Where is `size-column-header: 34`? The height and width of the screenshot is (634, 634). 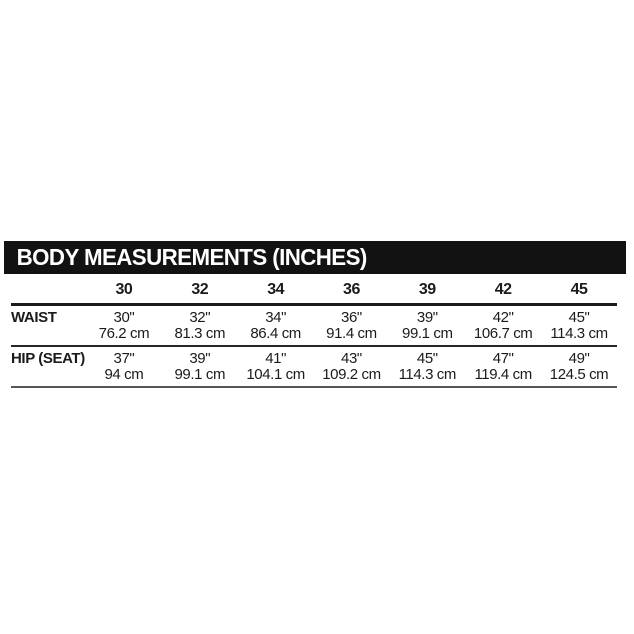
size-column-header: 34 is located at coordinates (275, 289).